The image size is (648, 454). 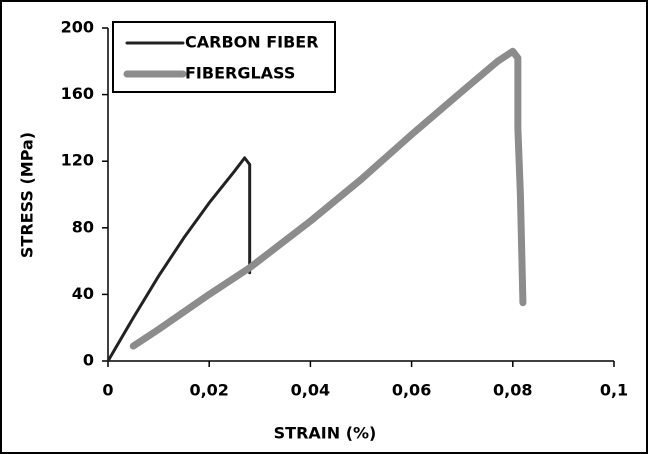 I want to click on series-line, so click(x=179, y=259).